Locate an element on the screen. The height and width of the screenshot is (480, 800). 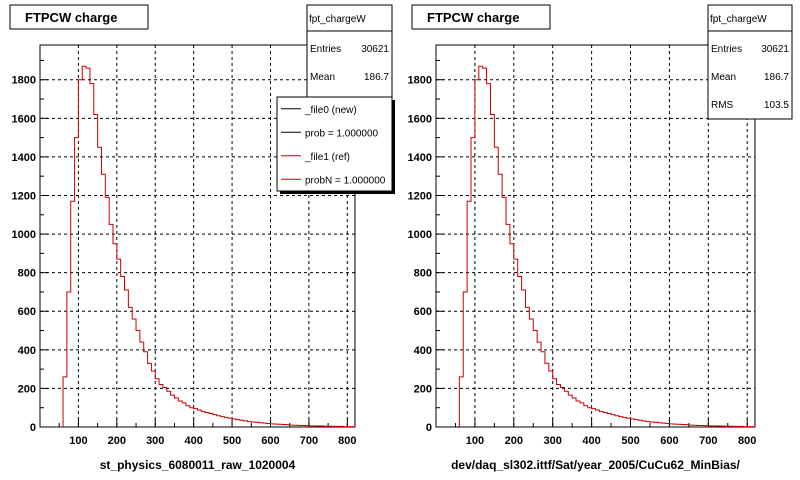
legend-box is located at coordinates (334, 144).